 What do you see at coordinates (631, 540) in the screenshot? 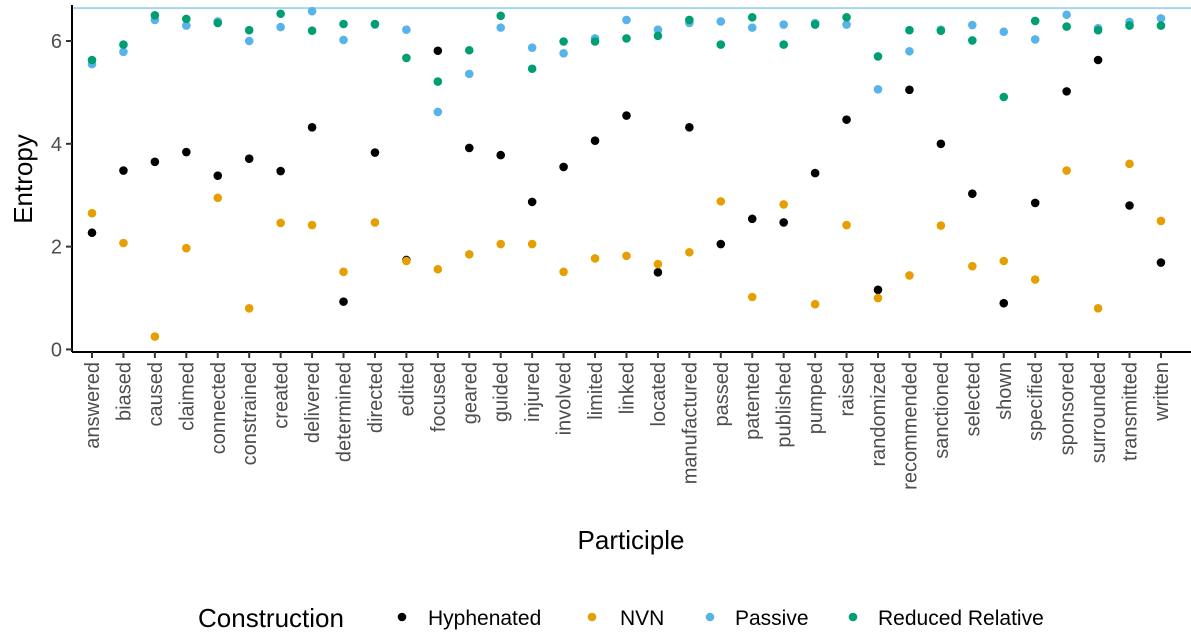
I see `x-axis-title: Participle` at bounding box center [631, 540].